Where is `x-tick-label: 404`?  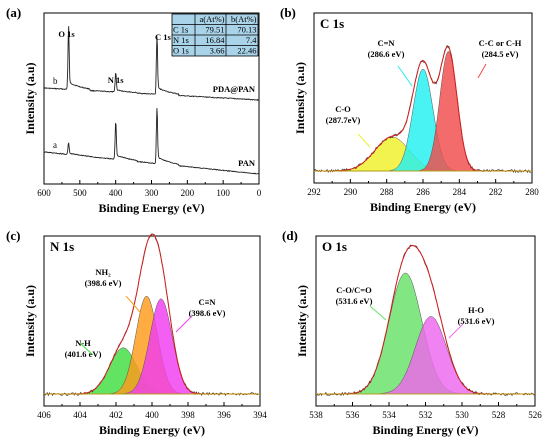
x-tick-label: 404 is located at coordinates (80, 415).